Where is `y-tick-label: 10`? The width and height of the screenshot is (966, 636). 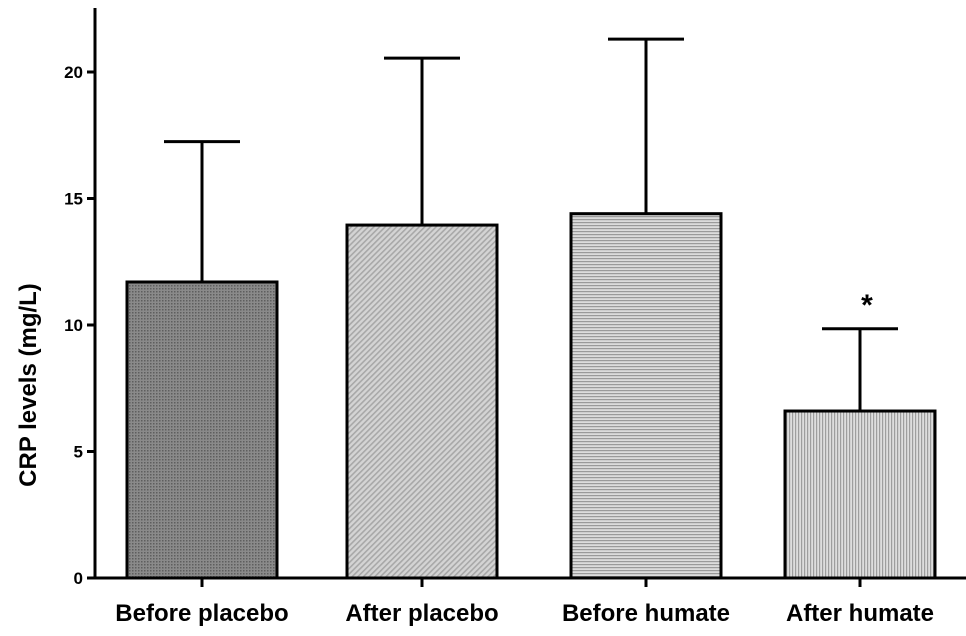
y-tick-label: 10 is located at coordinates (73, 325).